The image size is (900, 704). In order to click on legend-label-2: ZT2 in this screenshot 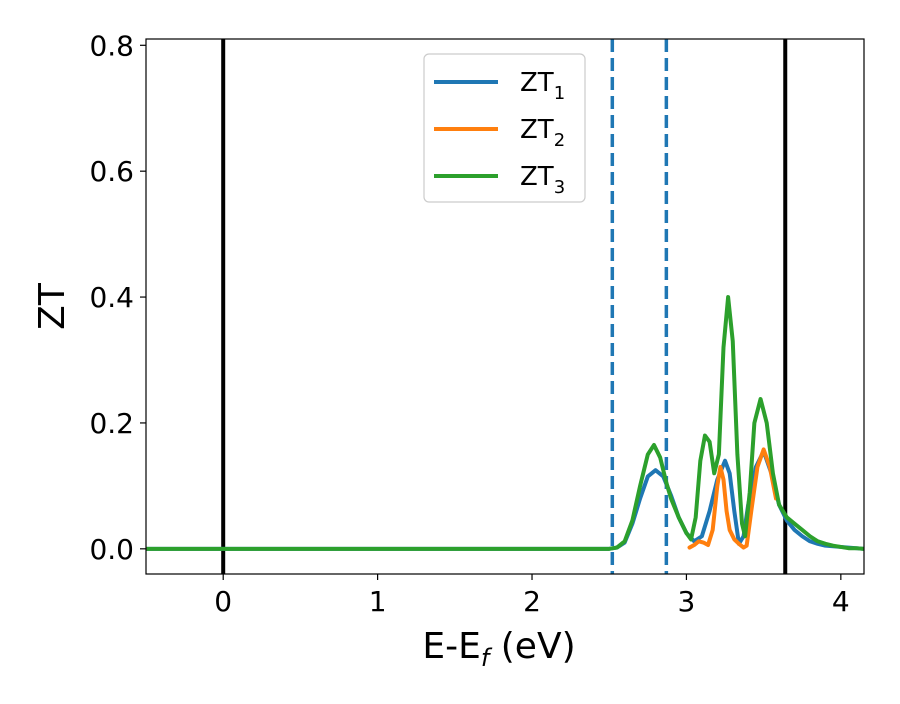, I will do `click(542, 133)`.